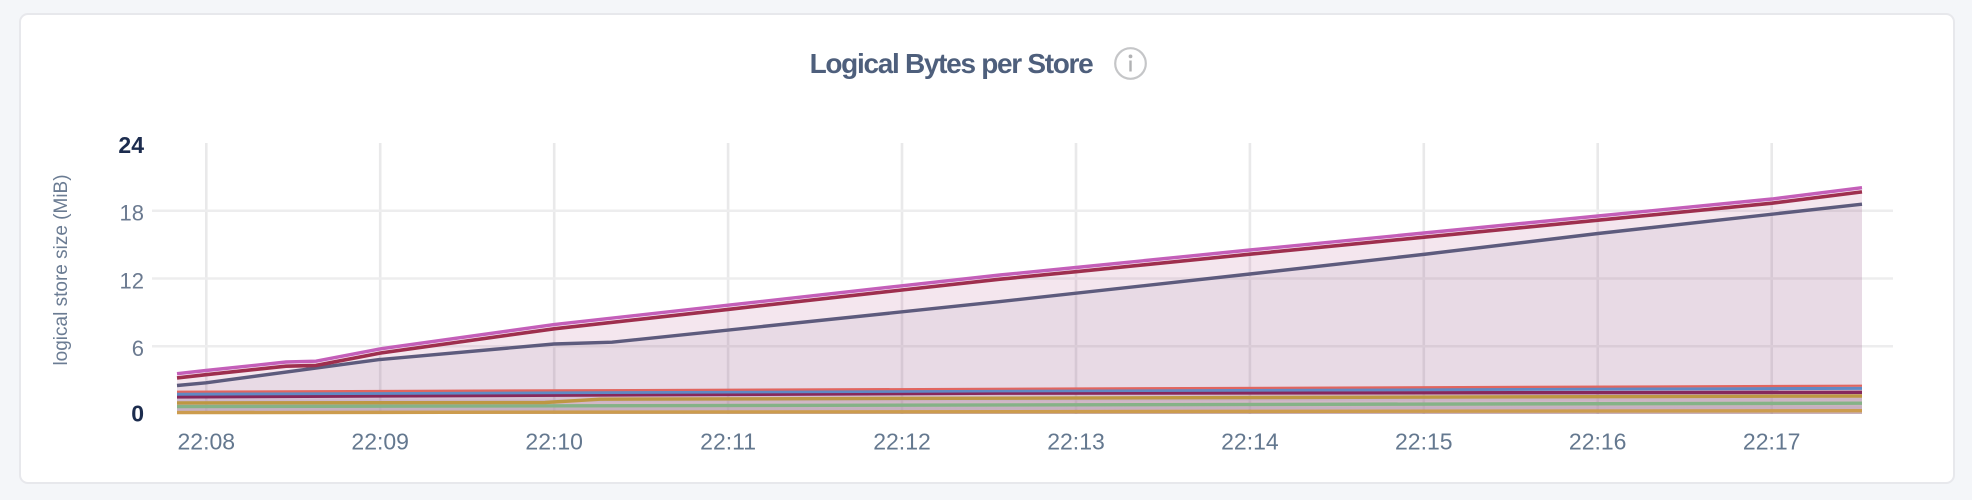  I want to click on svg-text: 6, so click(138, 348).